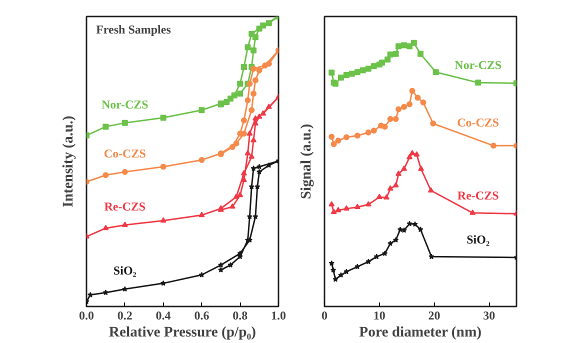 The image size is (571, 343). I want to click on x-tick-label: 0, so click(325, 315).